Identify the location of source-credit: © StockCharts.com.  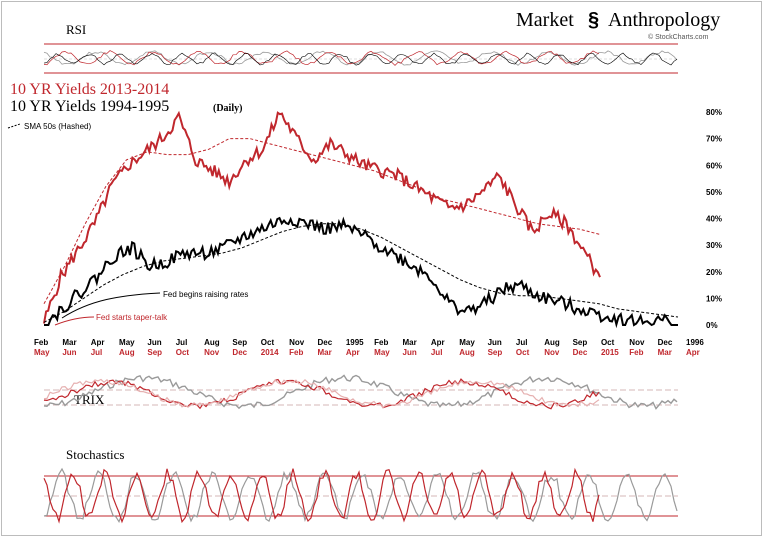
(678, 37).